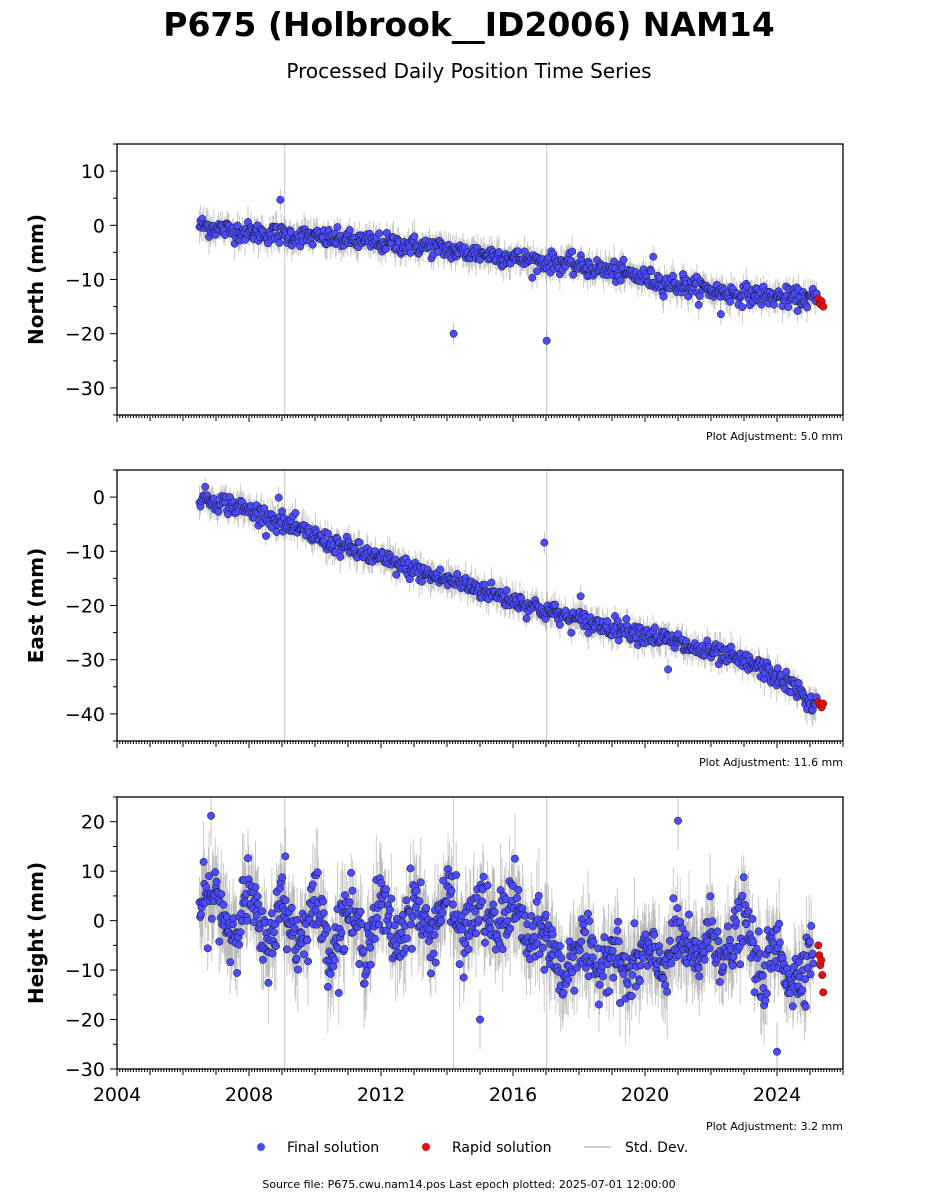 The width and height of the screenshot is (937, 1200). What do you see at coordinates (771, 762) in the screenshot?
I see `plot-adjustment-label: Plot Adjustment: 11.6 mm` at bounding box center [771, 762].